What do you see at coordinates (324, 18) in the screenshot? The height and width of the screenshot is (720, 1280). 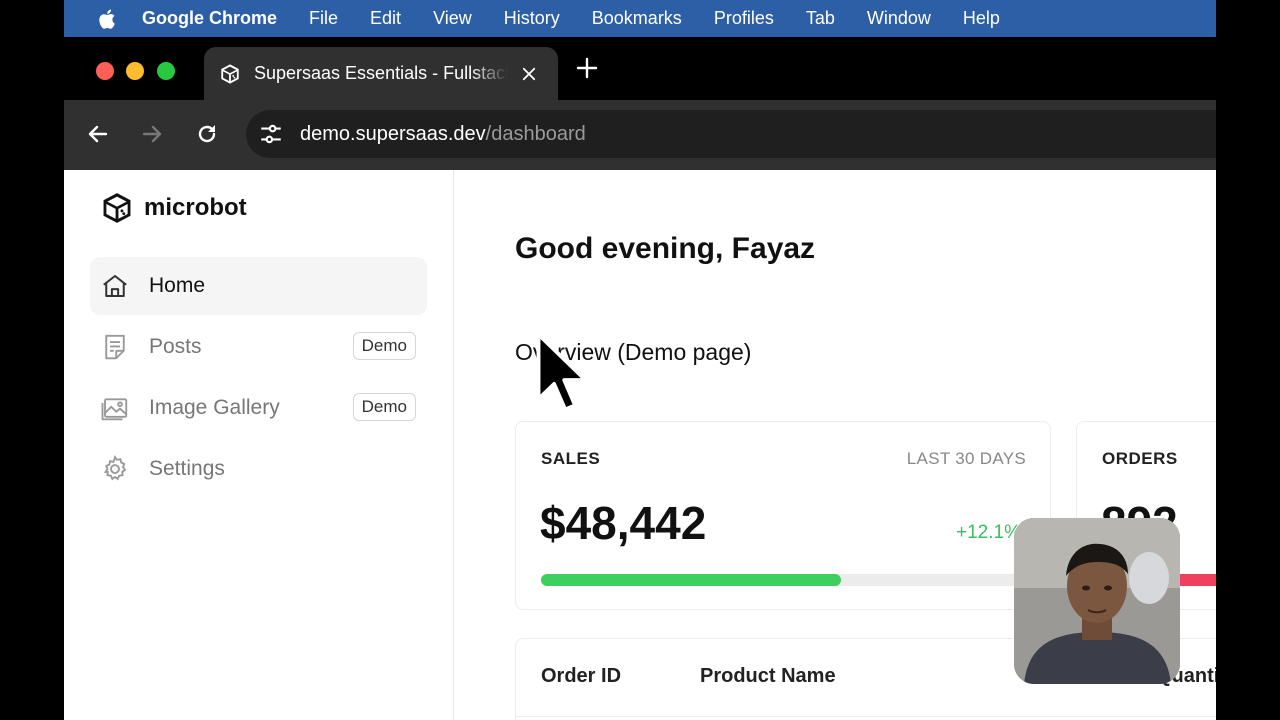 I see `menu-file: File` at bounding box center [324, 18].